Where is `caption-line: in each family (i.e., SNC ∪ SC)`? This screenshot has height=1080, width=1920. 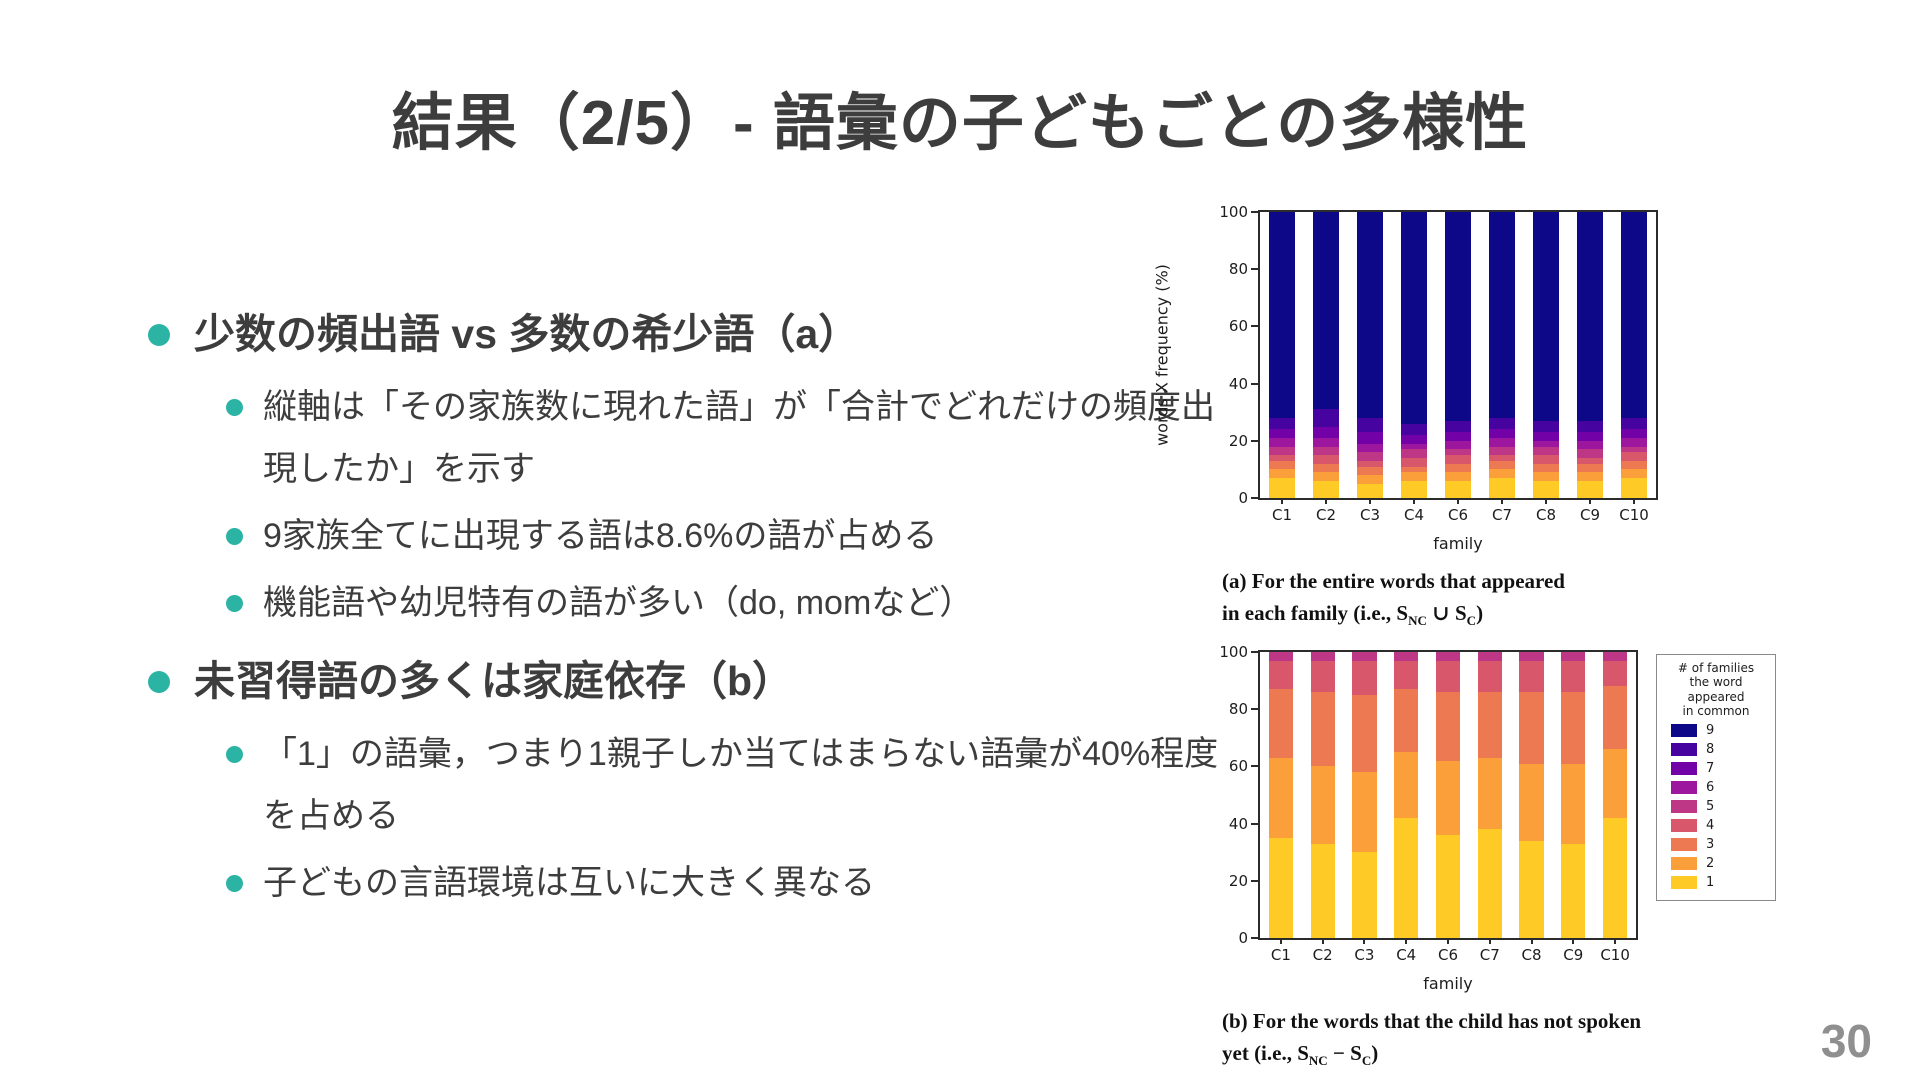 caption-line: in each family (i.e., SNC ∪ SC) is located at coordinates (1482, 614).